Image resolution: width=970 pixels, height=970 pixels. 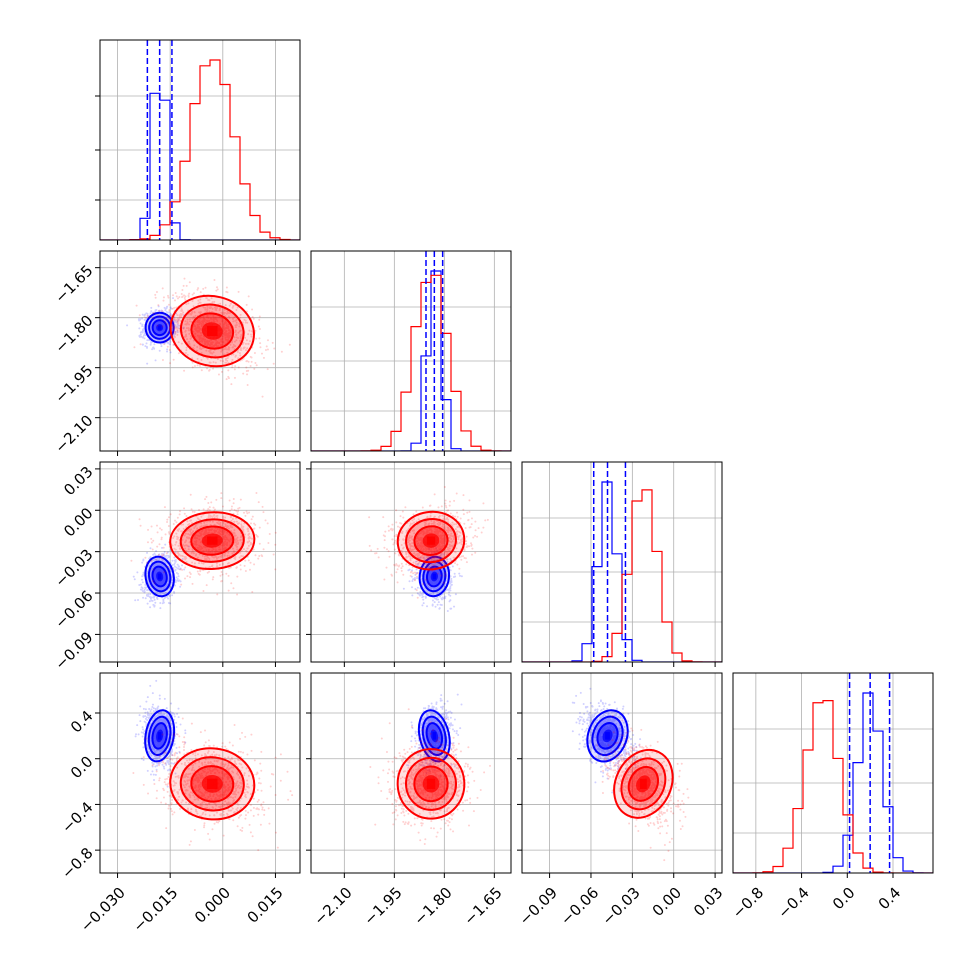 I want to click on contour-line, so click(x=212, y=540).